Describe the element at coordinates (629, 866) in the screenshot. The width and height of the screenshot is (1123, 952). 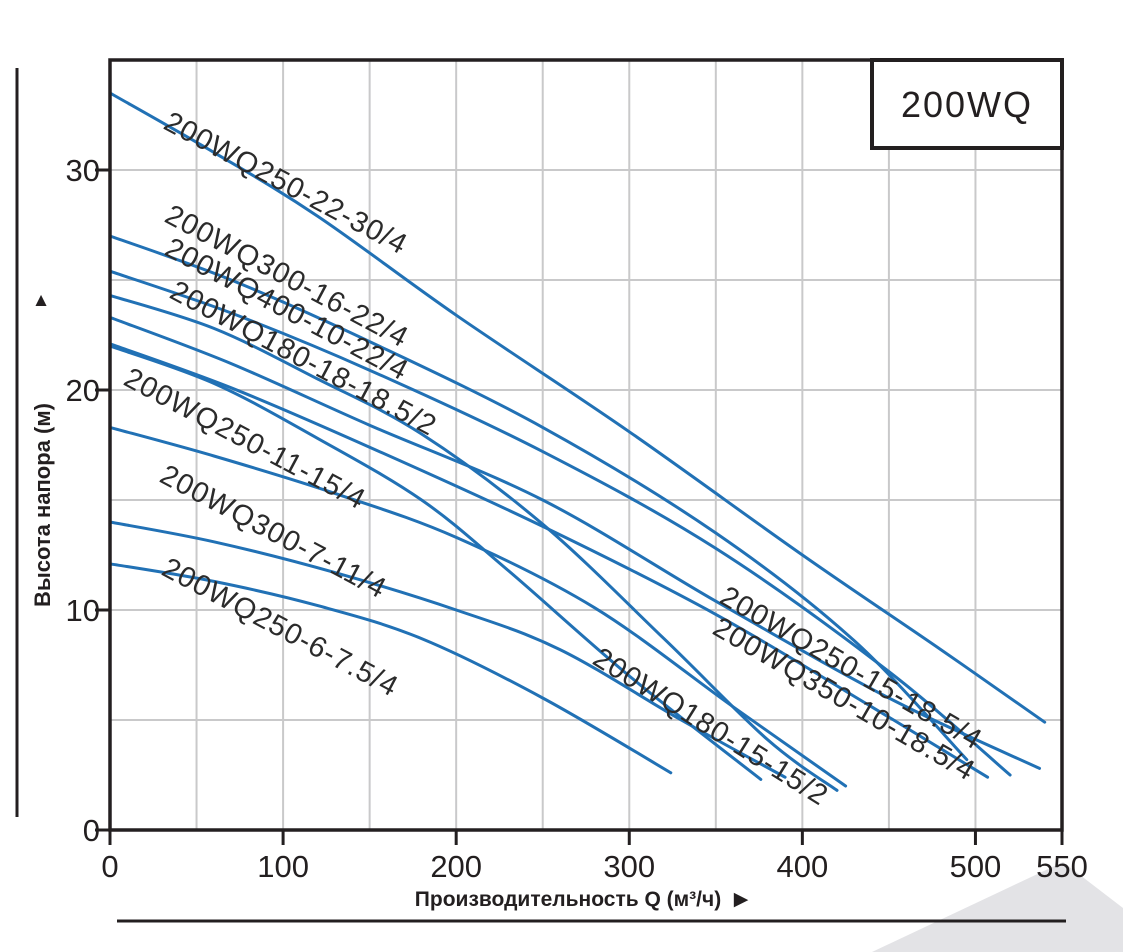
I see `x-tick-label-300: 300` at that location.